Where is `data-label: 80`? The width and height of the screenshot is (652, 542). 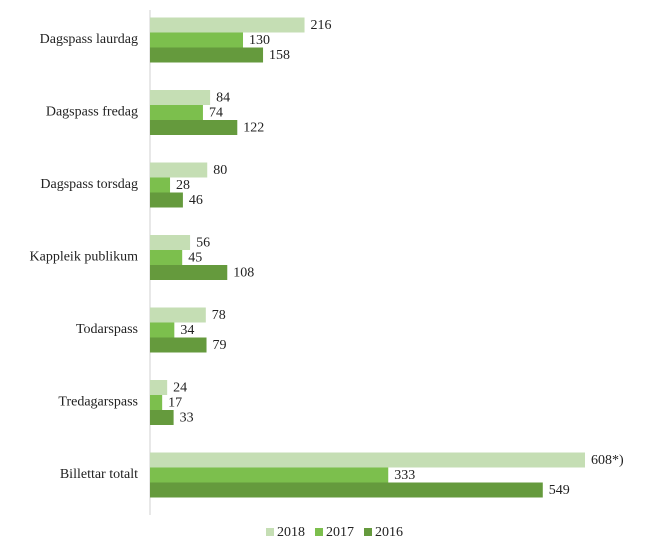
data-label: 80 is located at coordinates (220, 170).